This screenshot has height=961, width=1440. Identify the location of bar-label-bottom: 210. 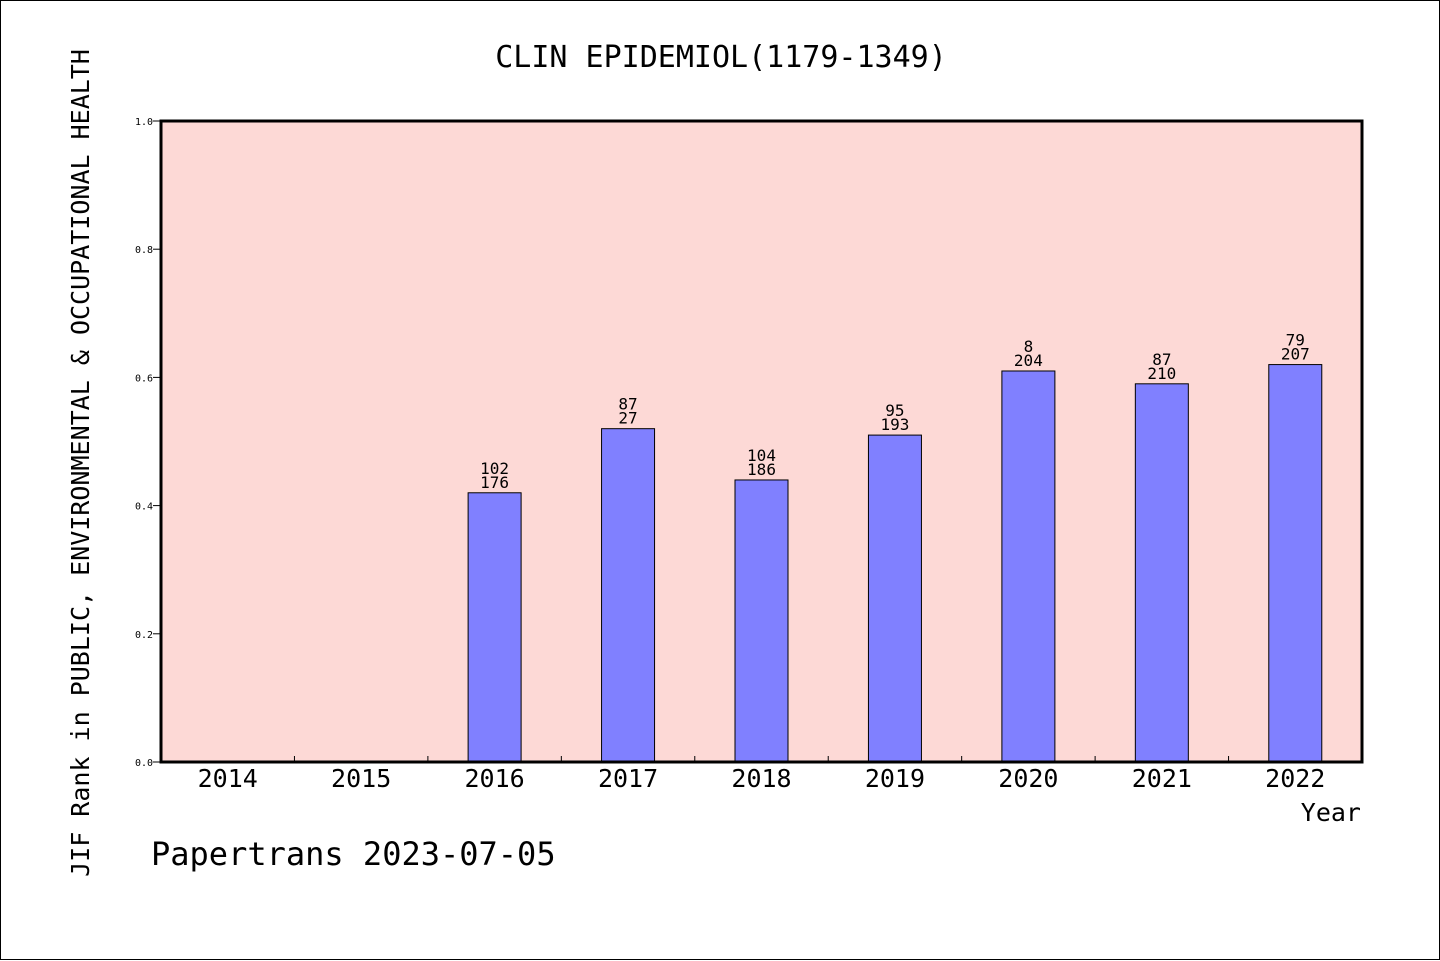
(1161, 373).